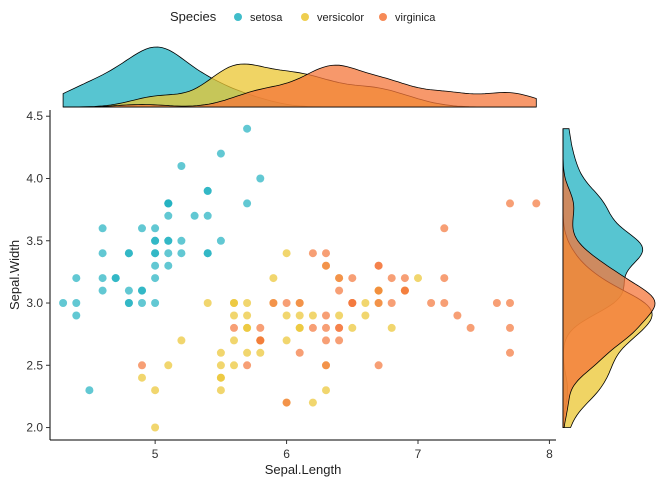 The image size is (660, 485). I want to click on y-tick-label: 2.5, so click(34, 365).